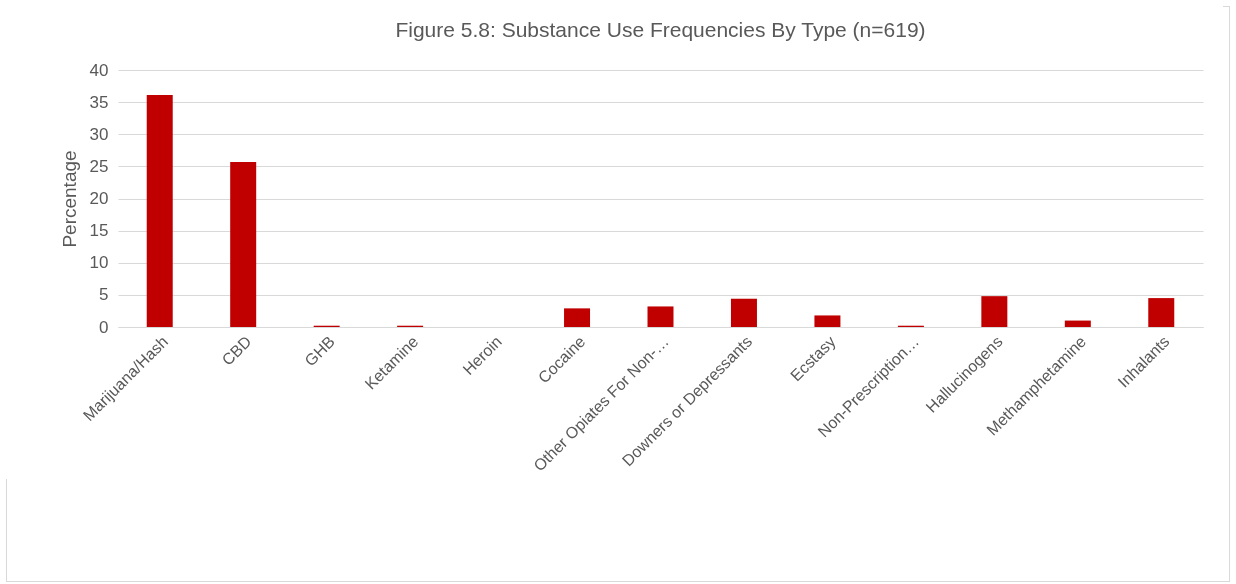 The width and height of the screenshot is (1236, 584). What do you see at coordinates (660, 29) in the screenshot?
I see `chart-title: Figure 5.8: Substance Use Frequencies By Type (n=619)` at bounding box center [660, 29].